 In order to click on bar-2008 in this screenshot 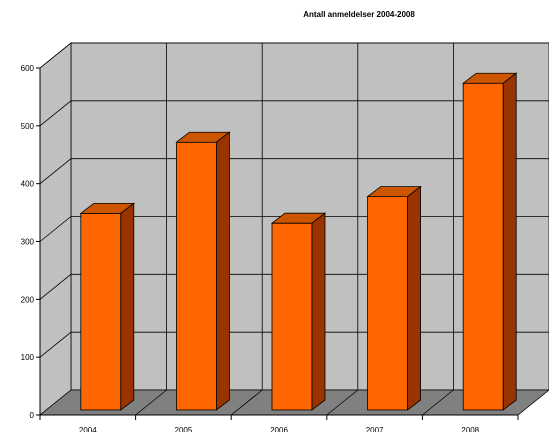, I will do `click(490, 241)`.